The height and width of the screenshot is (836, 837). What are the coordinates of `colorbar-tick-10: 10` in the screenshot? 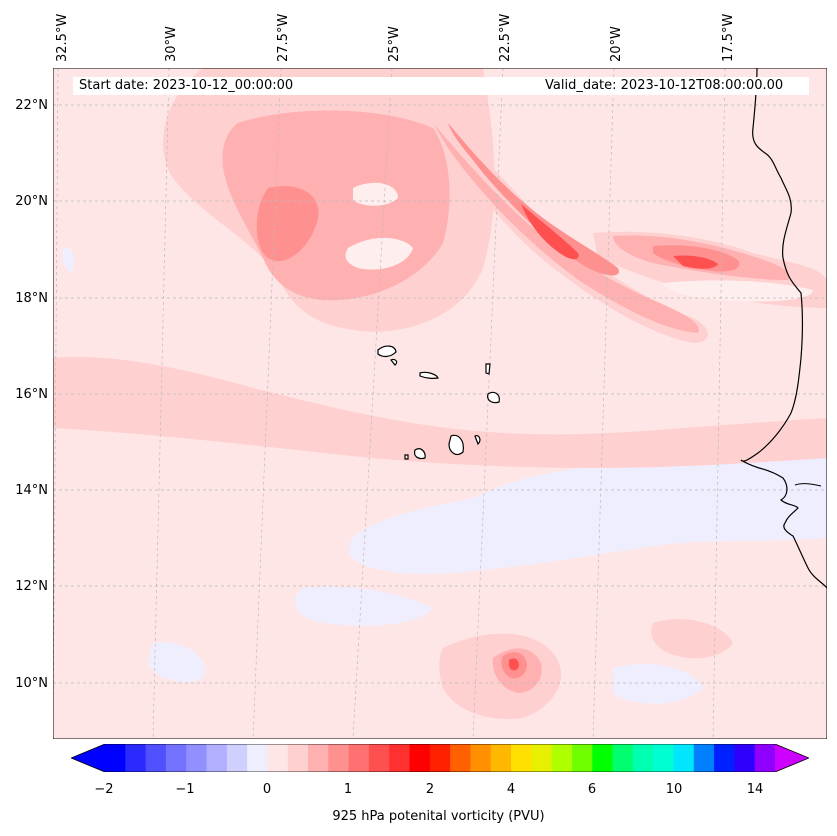 It's located at (674, 789).